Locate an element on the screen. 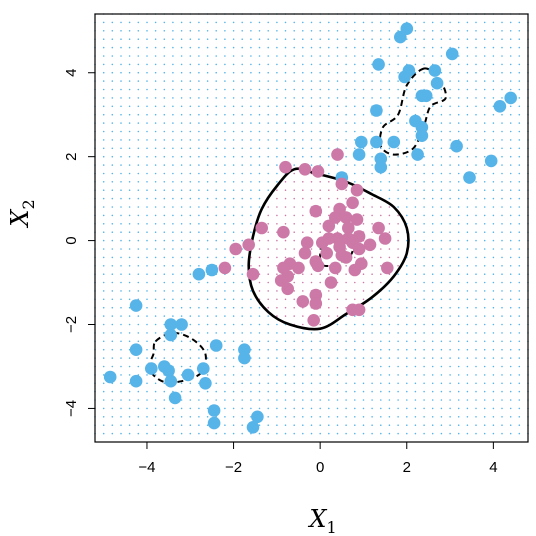 The width and height of the screenshot is (536, 536). y-tick-label: 2 is located at coordinates (71, 156).